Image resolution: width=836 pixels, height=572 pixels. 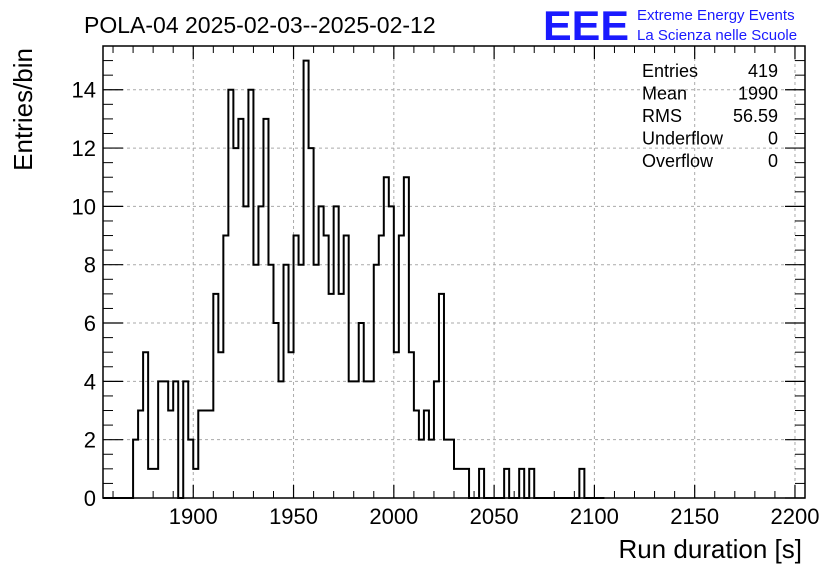 What do you see at coordinates (662, 116) in the screenshot?
I see `stats-label: RMS` at bounding box center [662, 116].